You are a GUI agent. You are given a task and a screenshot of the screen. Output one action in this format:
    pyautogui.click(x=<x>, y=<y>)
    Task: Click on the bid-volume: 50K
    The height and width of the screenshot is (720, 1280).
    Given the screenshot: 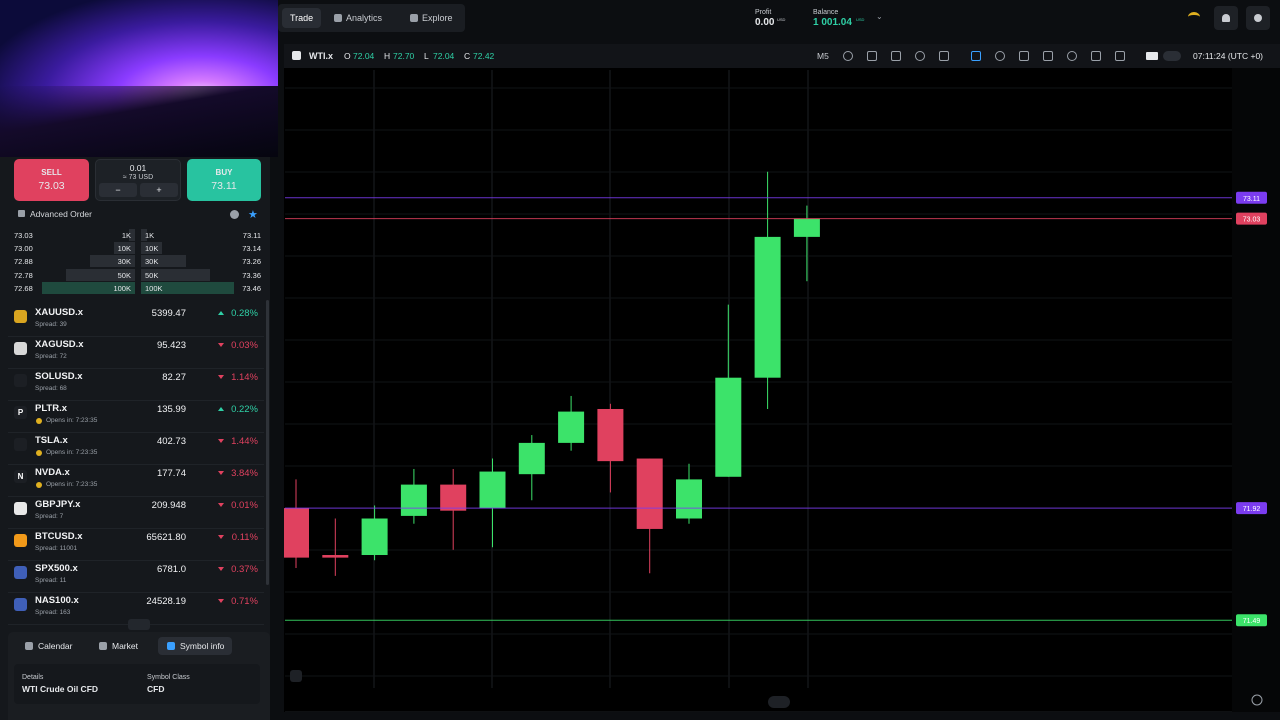 What is the action you would take?
    pyautogui.click(x=124, y=275)
    